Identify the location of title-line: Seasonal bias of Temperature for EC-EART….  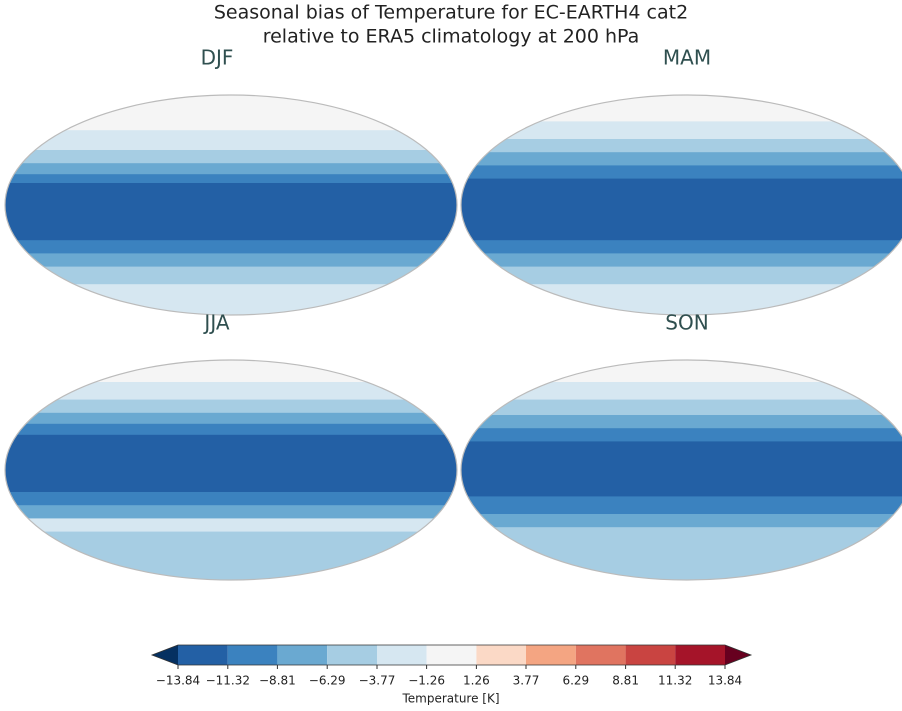
(451, 13).